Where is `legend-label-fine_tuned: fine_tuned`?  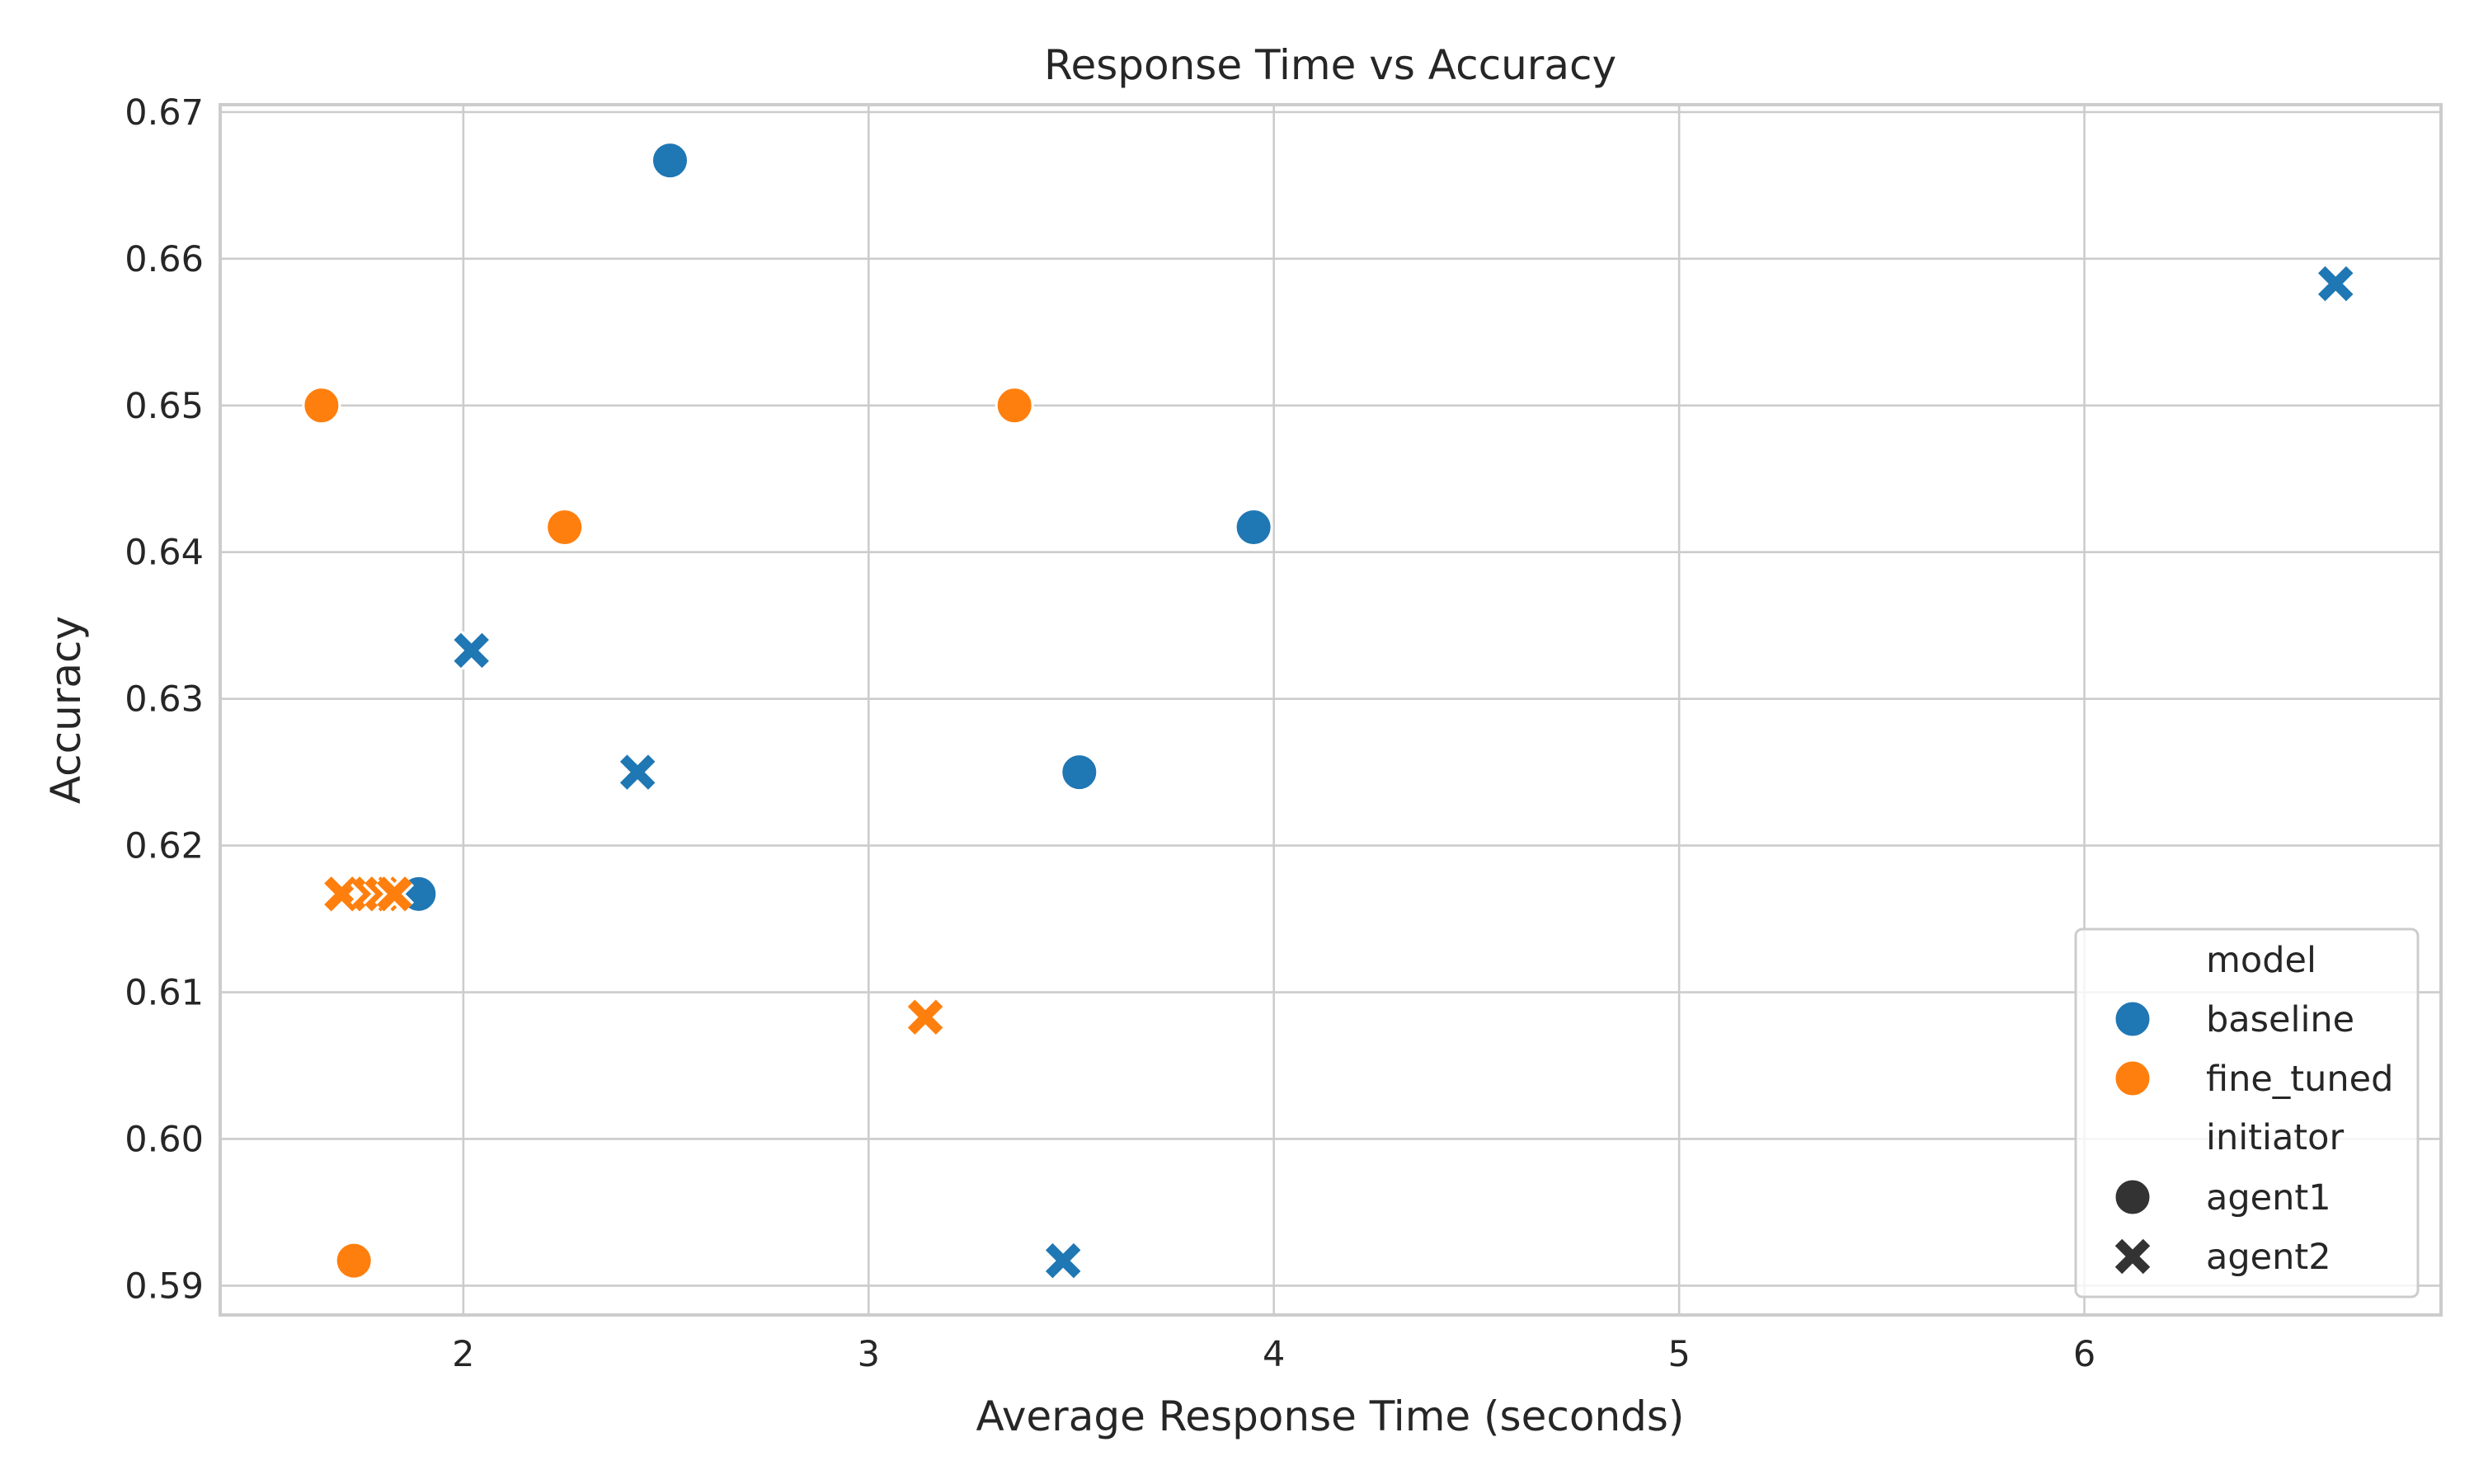 legend-label-fine_tuned: fine_tuned is located at coordinates (2299, 1079).